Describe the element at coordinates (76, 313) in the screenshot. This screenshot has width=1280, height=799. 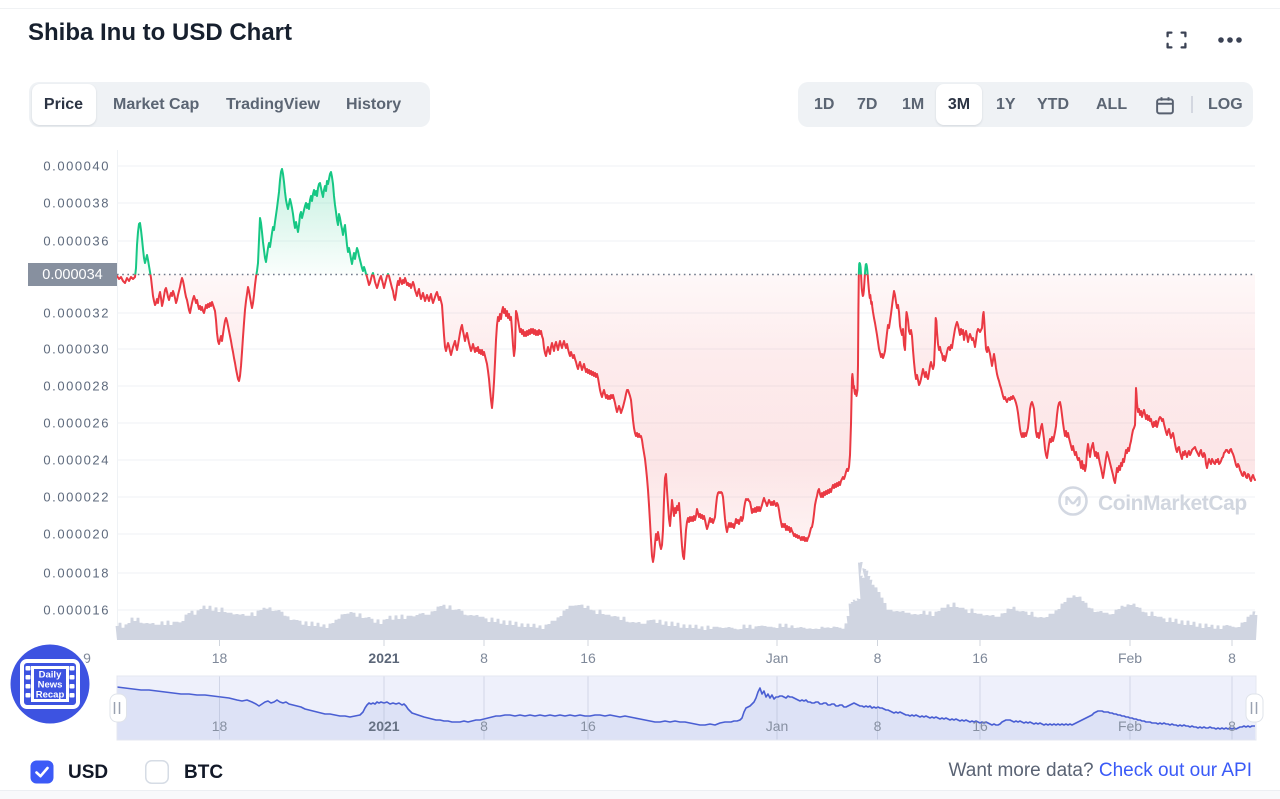
I see `svg-text: 0.000032` at that location.